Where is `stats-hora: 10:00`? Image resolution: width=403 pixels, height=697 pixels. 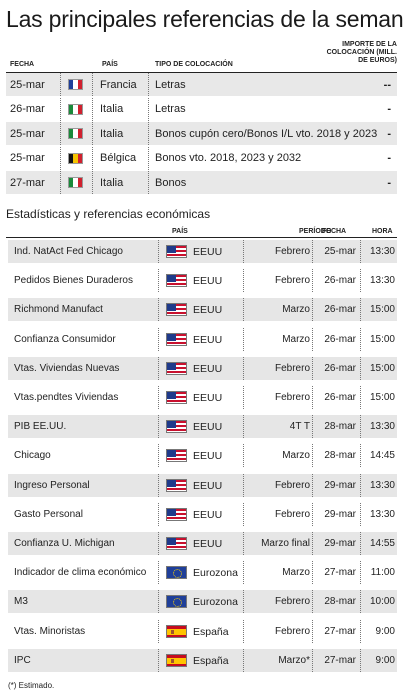
stats-hora: 10:00 is located at coordinates (382, 602).